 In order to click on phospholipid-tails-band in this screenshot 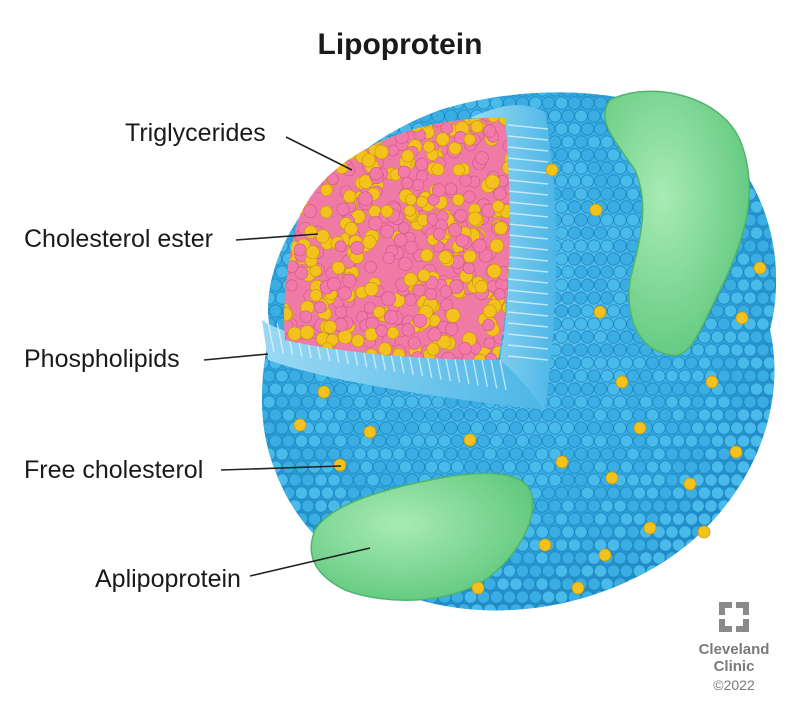, I will do `click(403, 365)`.